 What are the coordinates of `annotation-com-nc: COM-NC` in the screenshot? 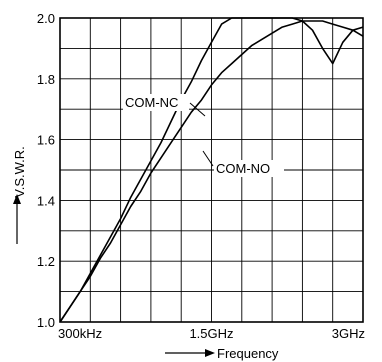 It's located at (151, 102).